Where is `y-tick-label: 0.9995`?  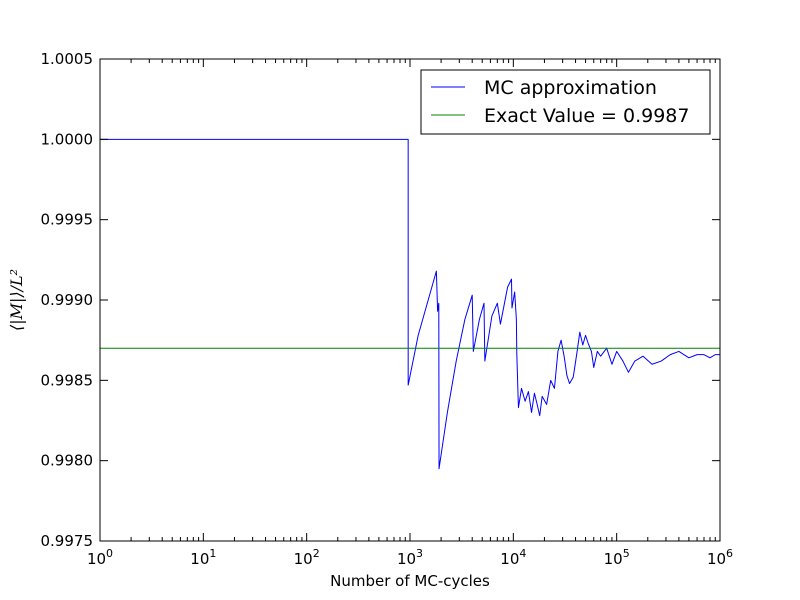
y-tick-label: 0.9995 is located at coordinates (67, 220).